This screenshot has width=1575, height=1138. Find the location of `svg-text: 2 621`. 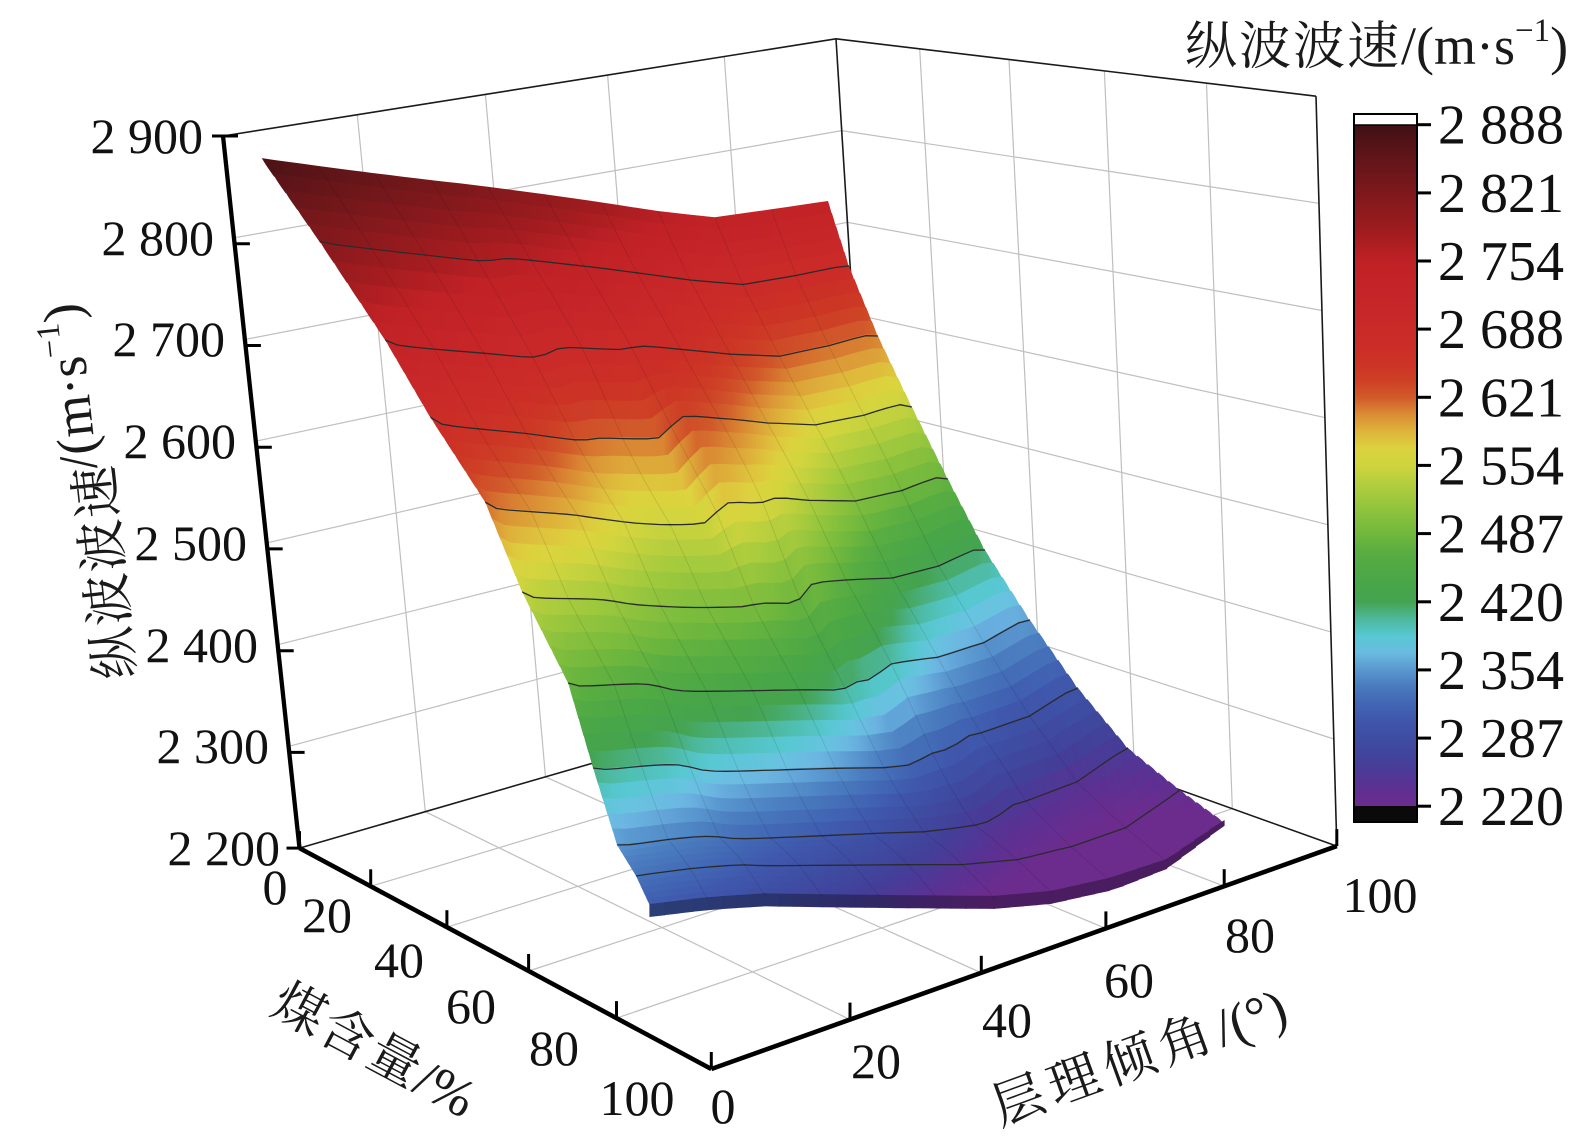

svg-text: 2 621 is located at coordinates (1501, 398).